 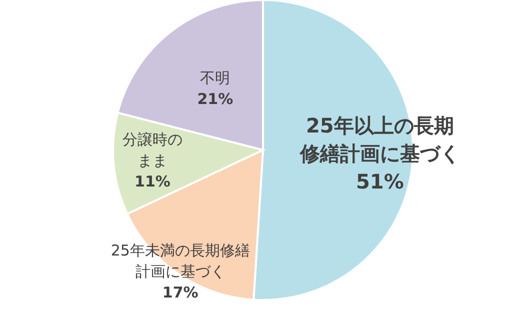 What do you see at coordinates (379, 140) in the screenshot?
I see `slice-label: 25年以上の長期修繕計画に基づく` at bounding box center [379, 140].